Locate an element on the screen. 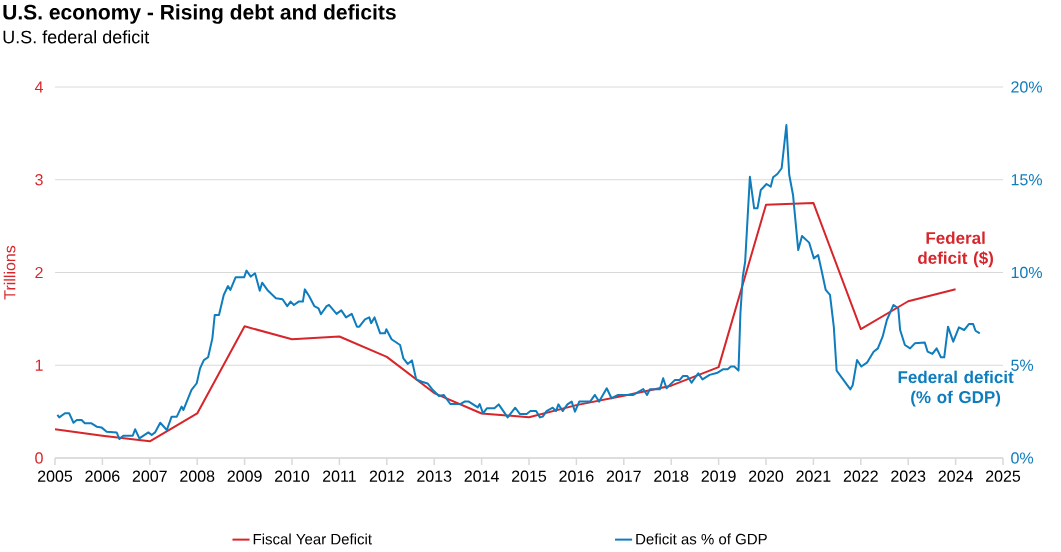  x-tick-label: 2007 is located at coordinates (149, 476).